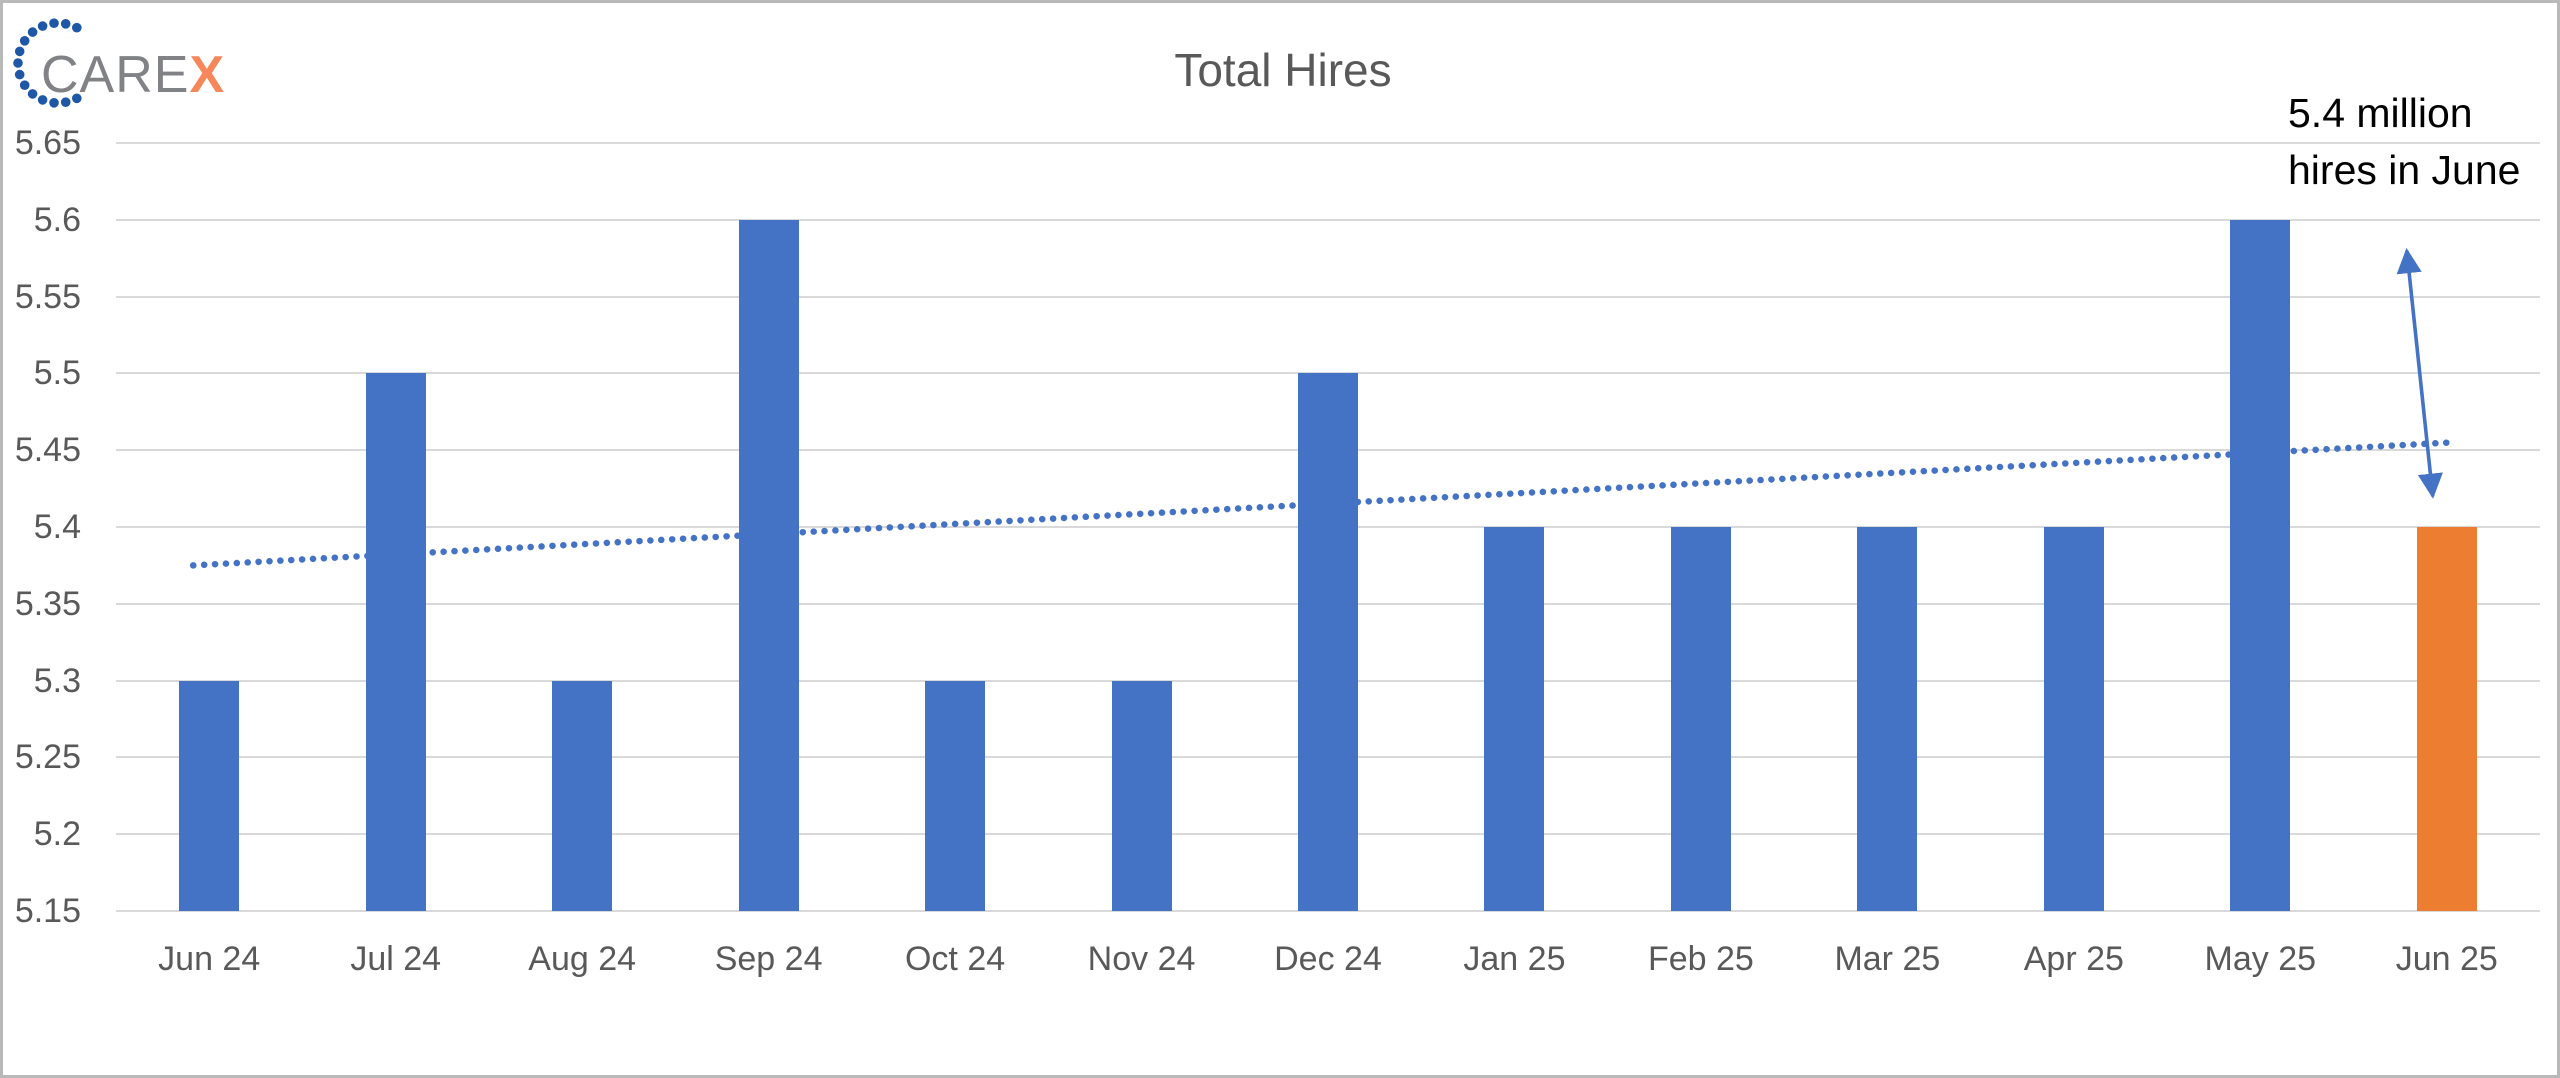 Image resolution: width=2560 pixels, height=1078 pixels. I want to click on logo-text: CAREX, so click(133, 75).